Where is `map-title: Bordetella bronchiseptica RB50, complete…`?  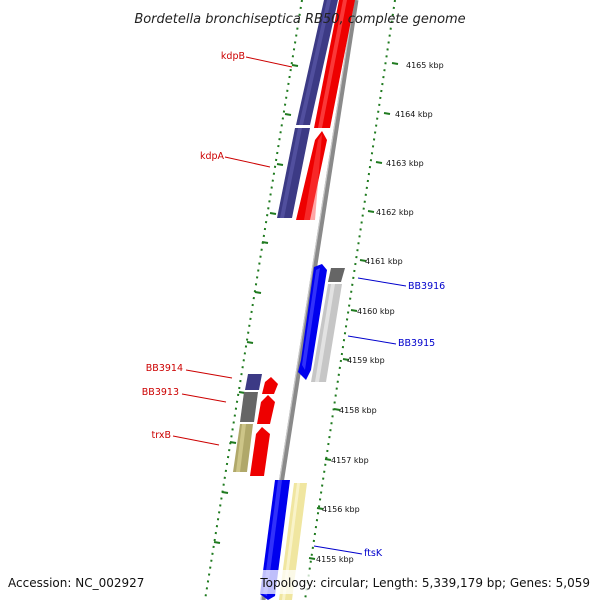
map-title: Bordetella bronchiseptica RB50, complete… is located at coordinates (299, 19).